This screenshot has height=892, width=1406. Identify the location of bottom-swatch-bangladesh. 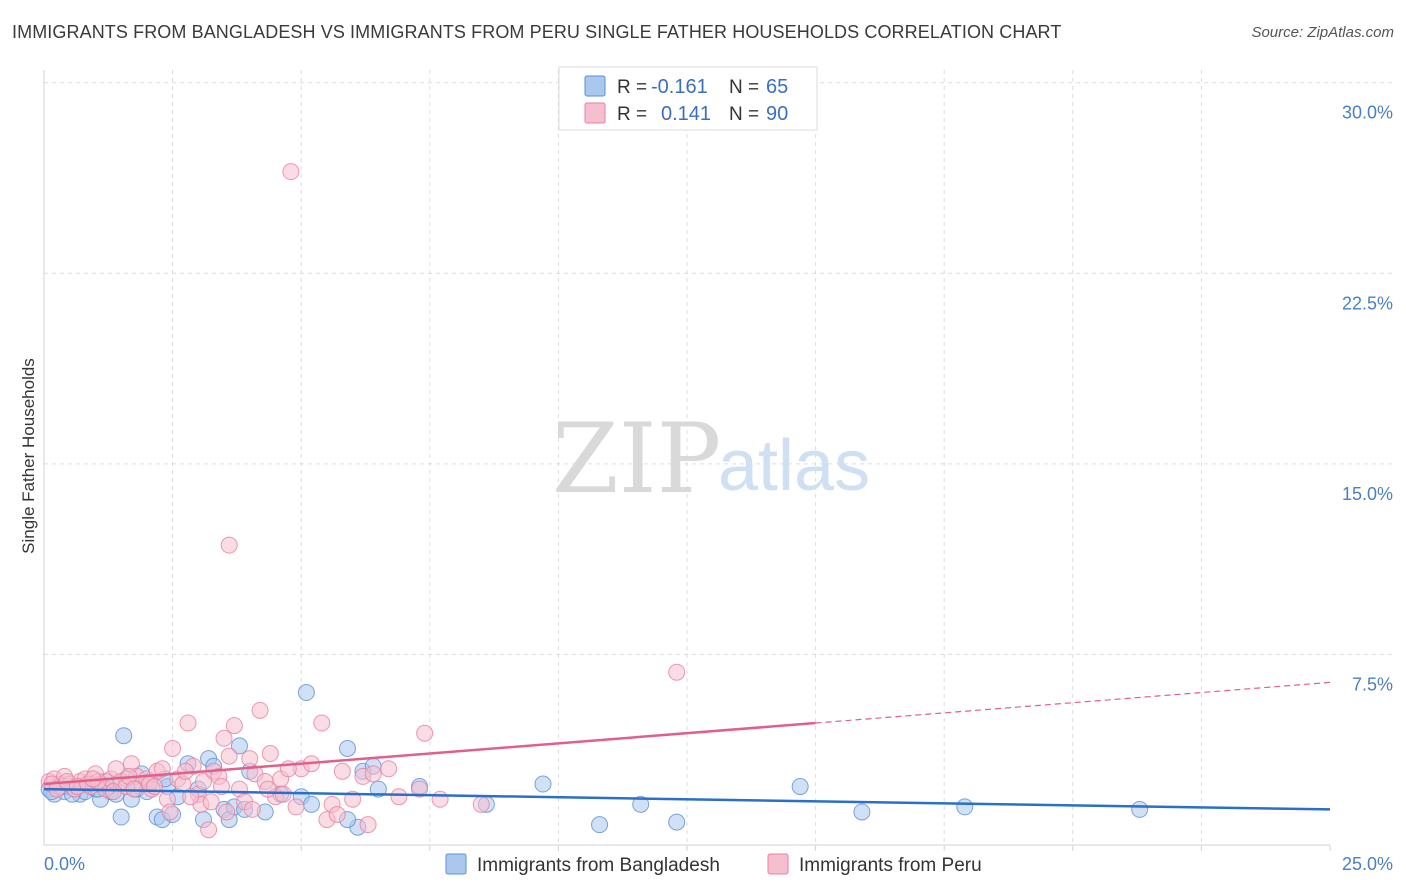
(456, 864).